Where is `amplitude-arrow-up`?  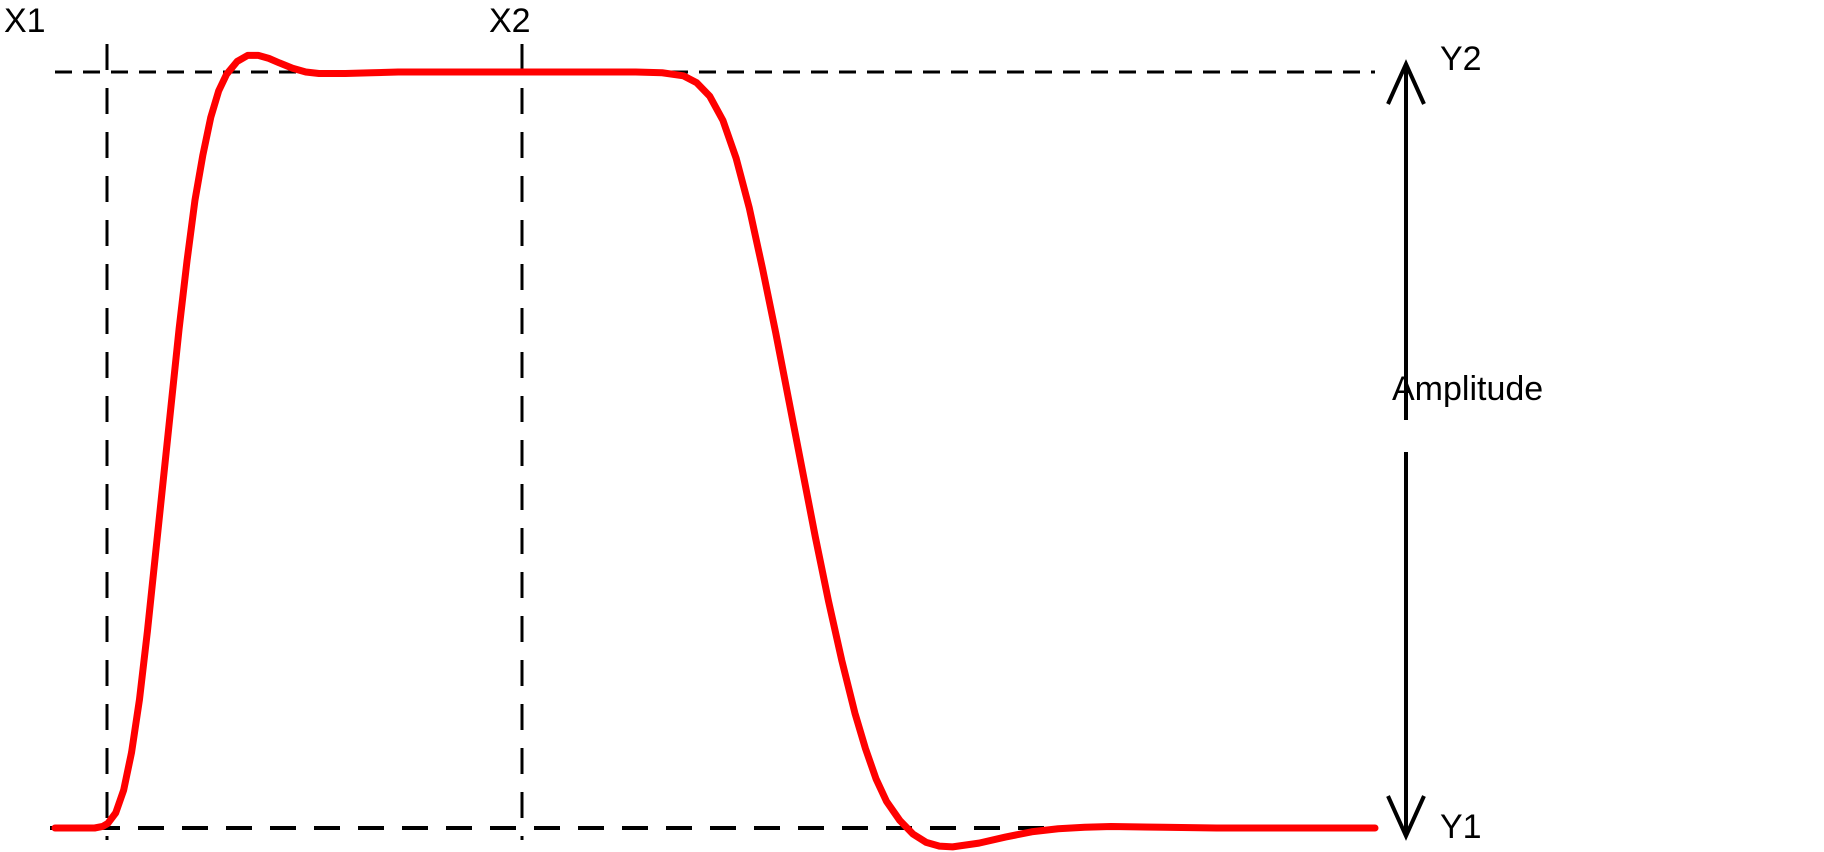
amplitude-arrow-up is located at coordinates (1406, 239).